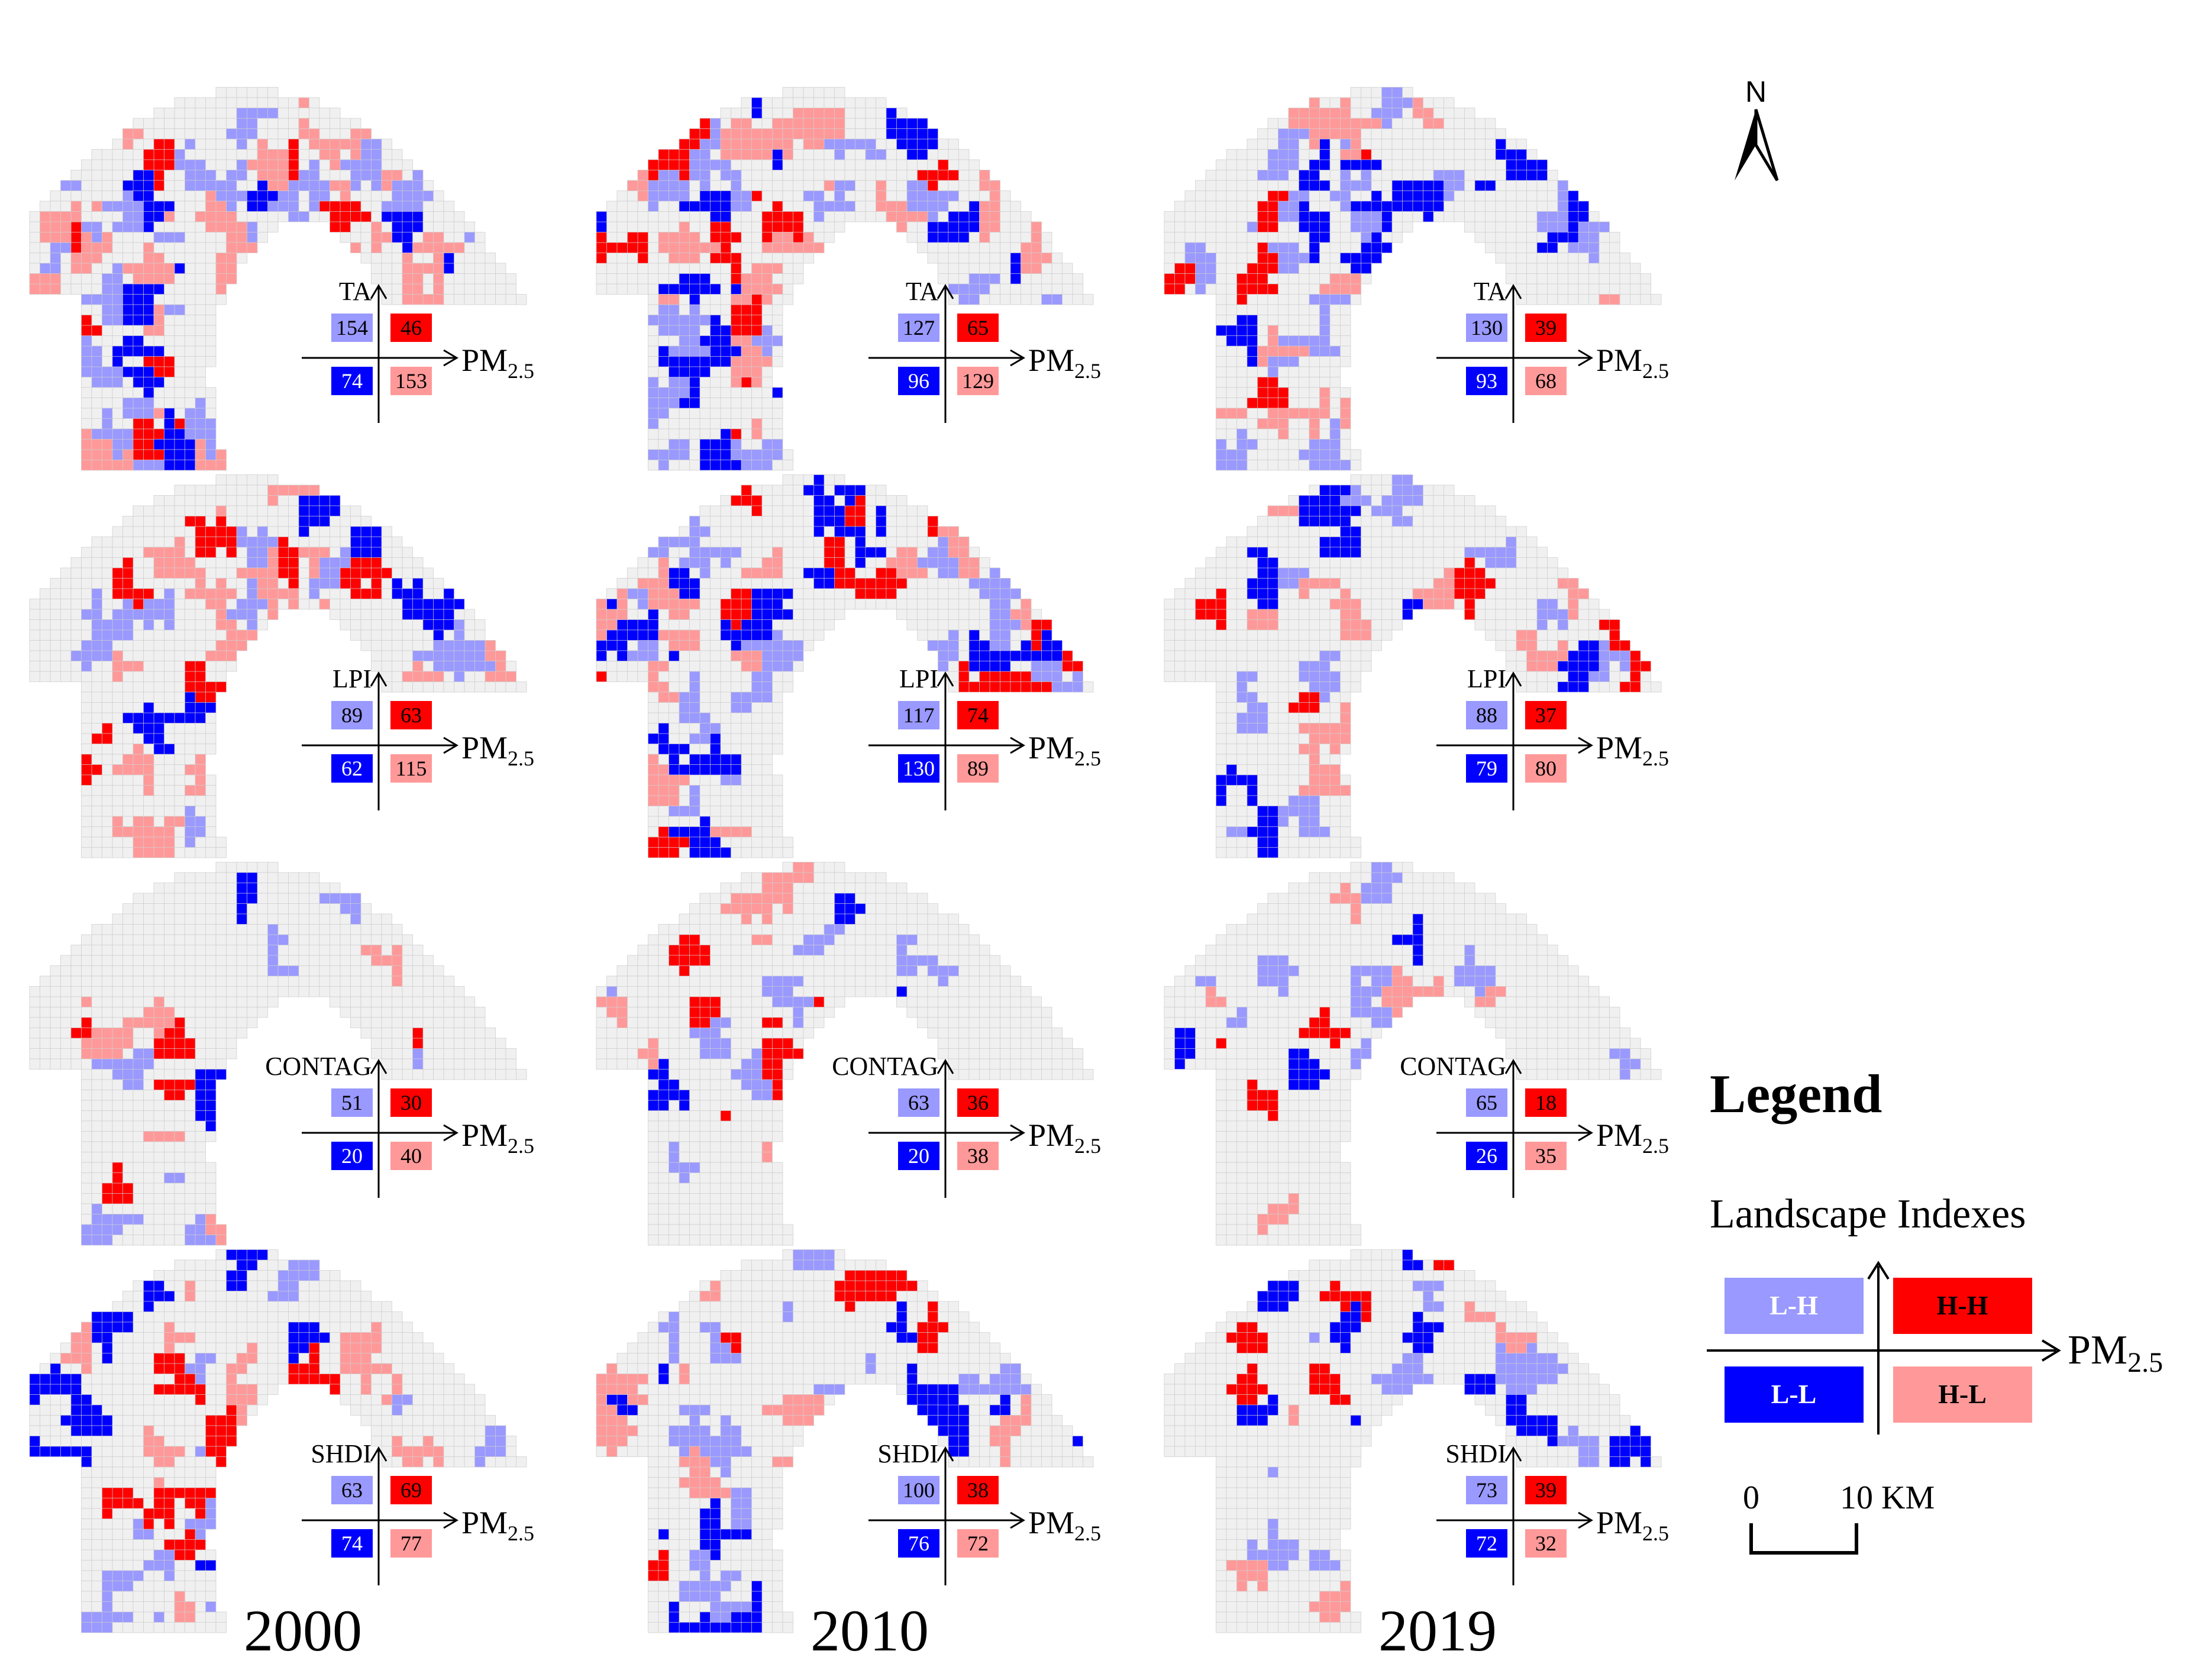  I want to click on map-shdi-2000, so click(278, 1441).